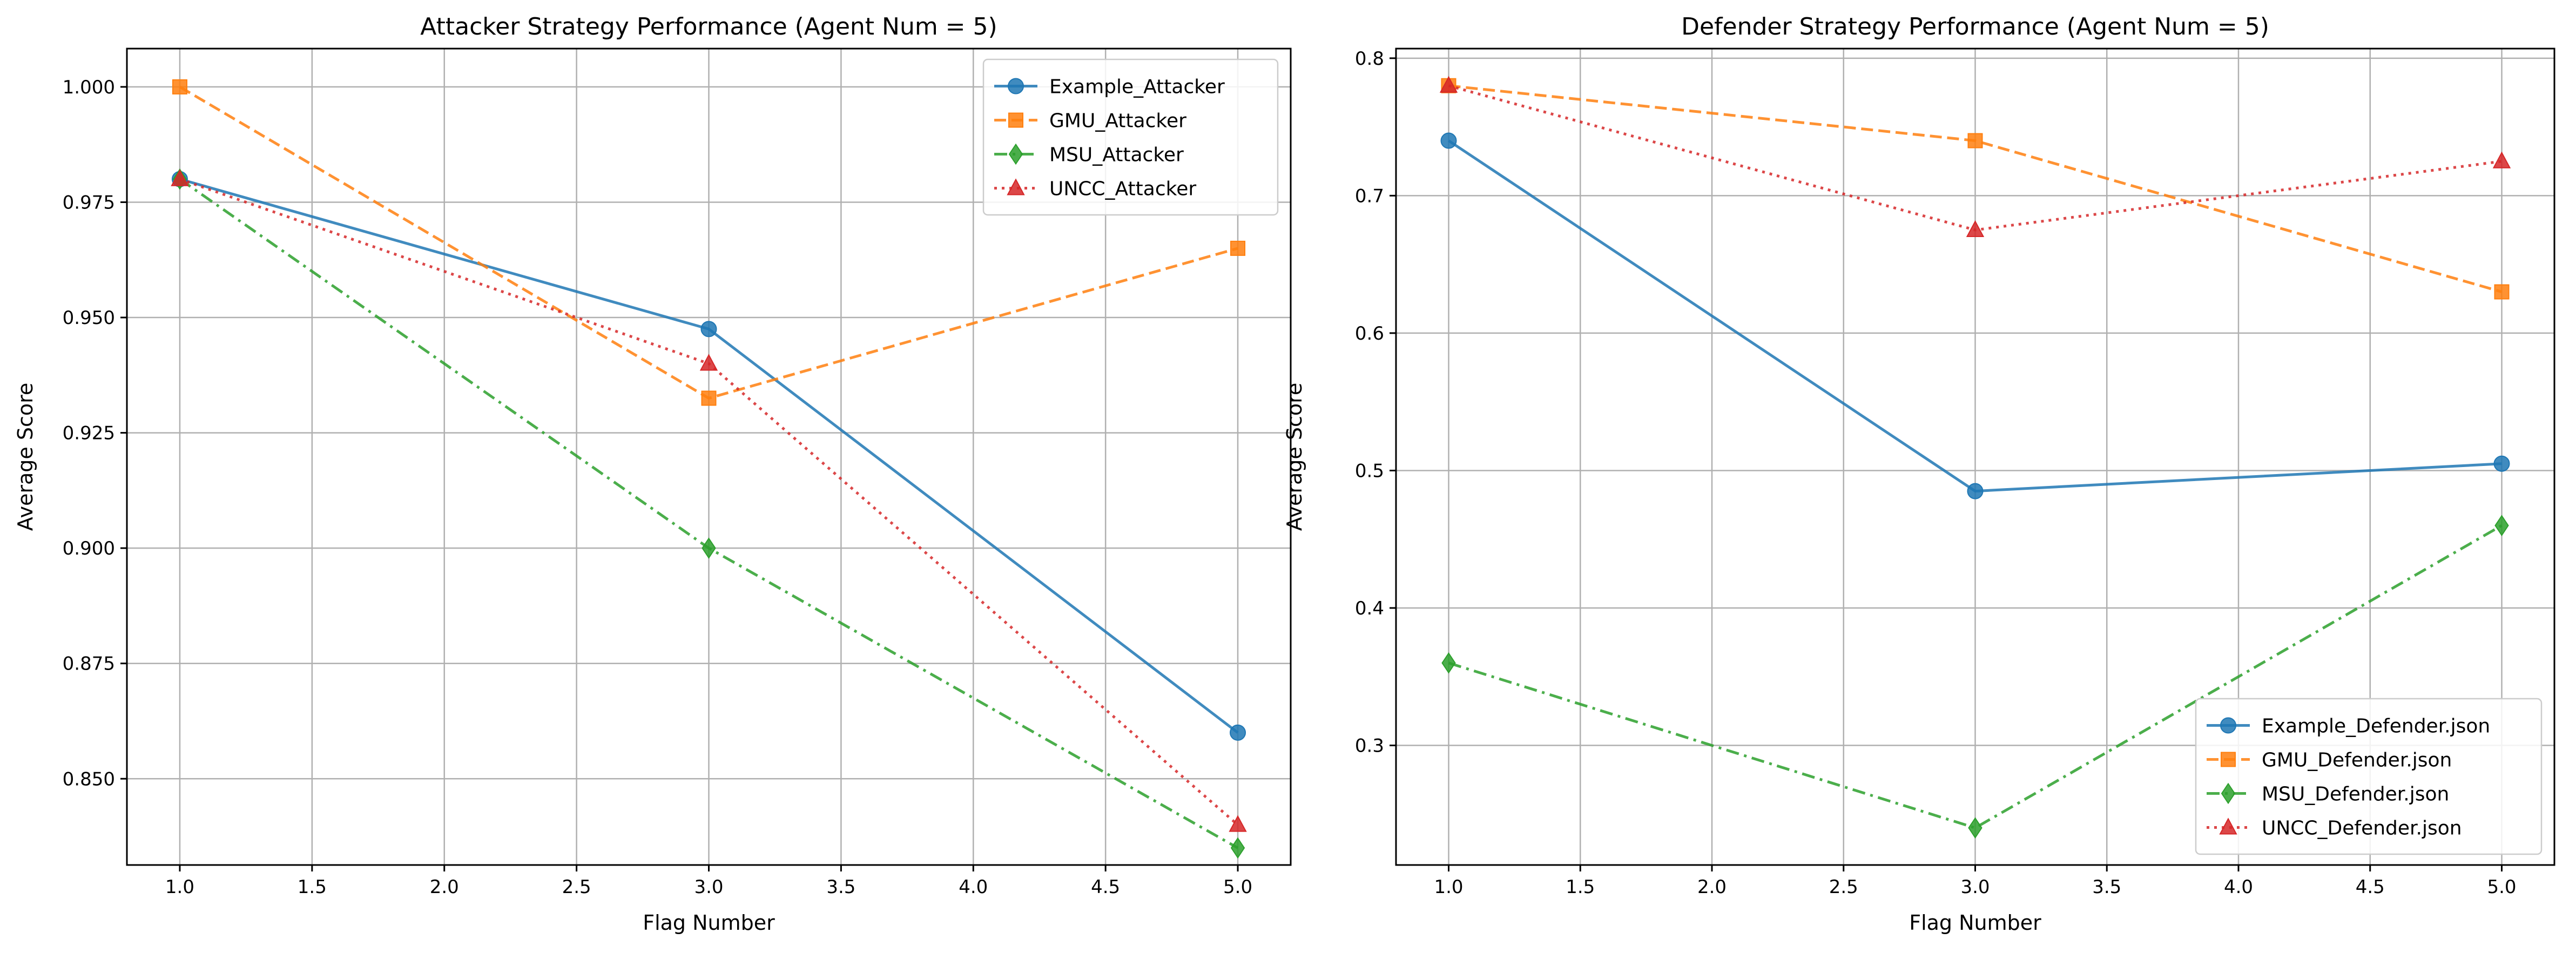 This screenshot has height=953, width=2576. What do you see at coordinates (89, 87) in the screenshot?
I see `y-tick-label: 1.000` at bounding box center [89, 87].